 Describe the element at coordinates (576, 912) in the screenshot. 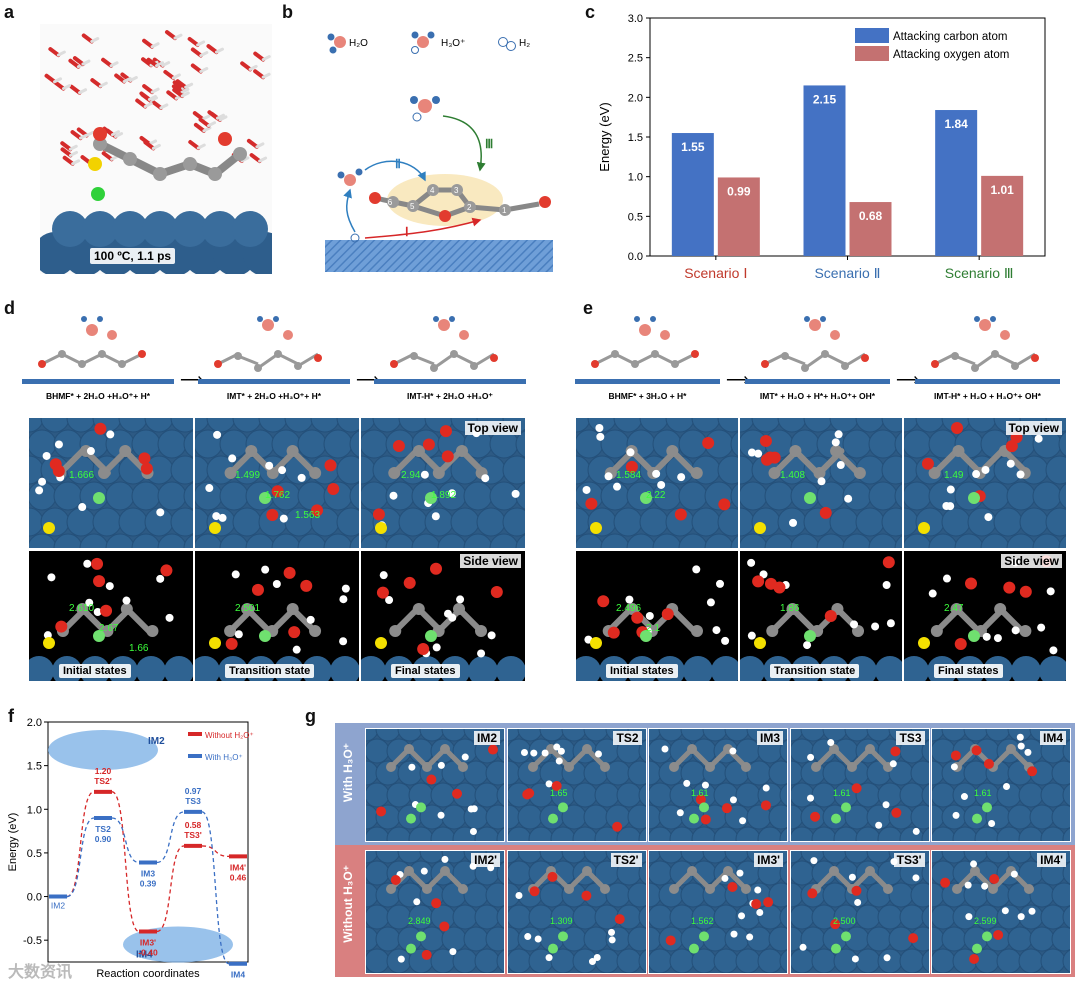

I see `structure-snapshot: 1.309 TS2'` at that location.